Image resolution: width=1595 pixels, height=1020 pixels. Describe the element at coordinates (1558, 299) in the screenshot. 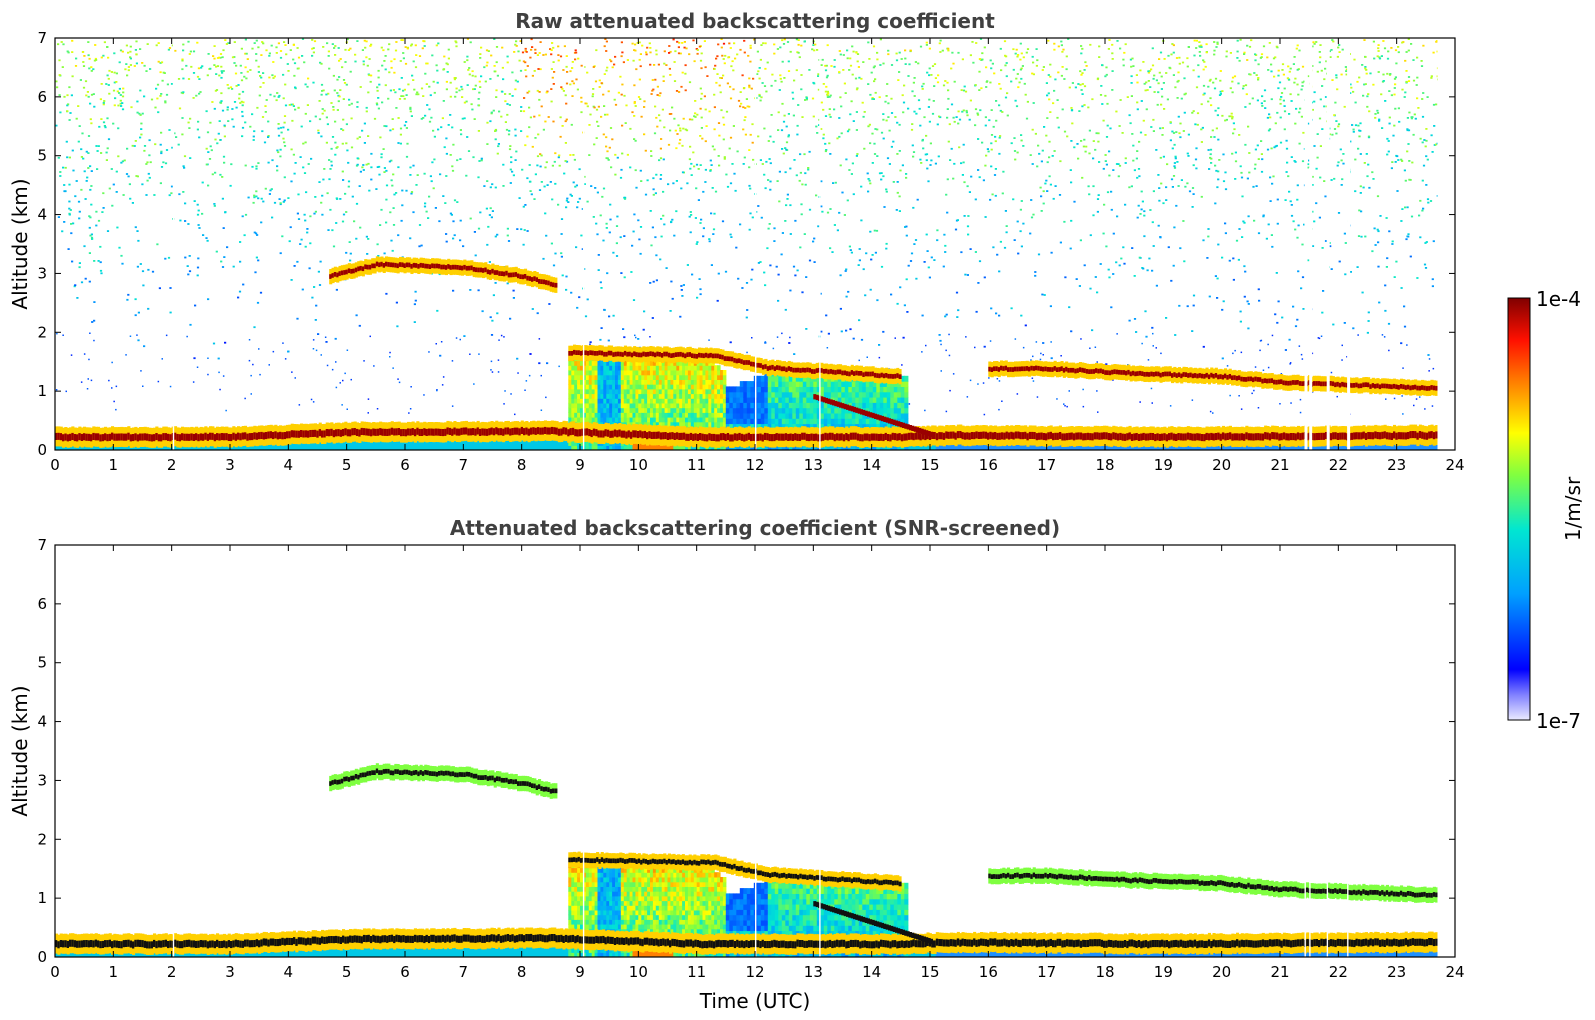

I see `colorbar-max-label: 1e-4` at that location.